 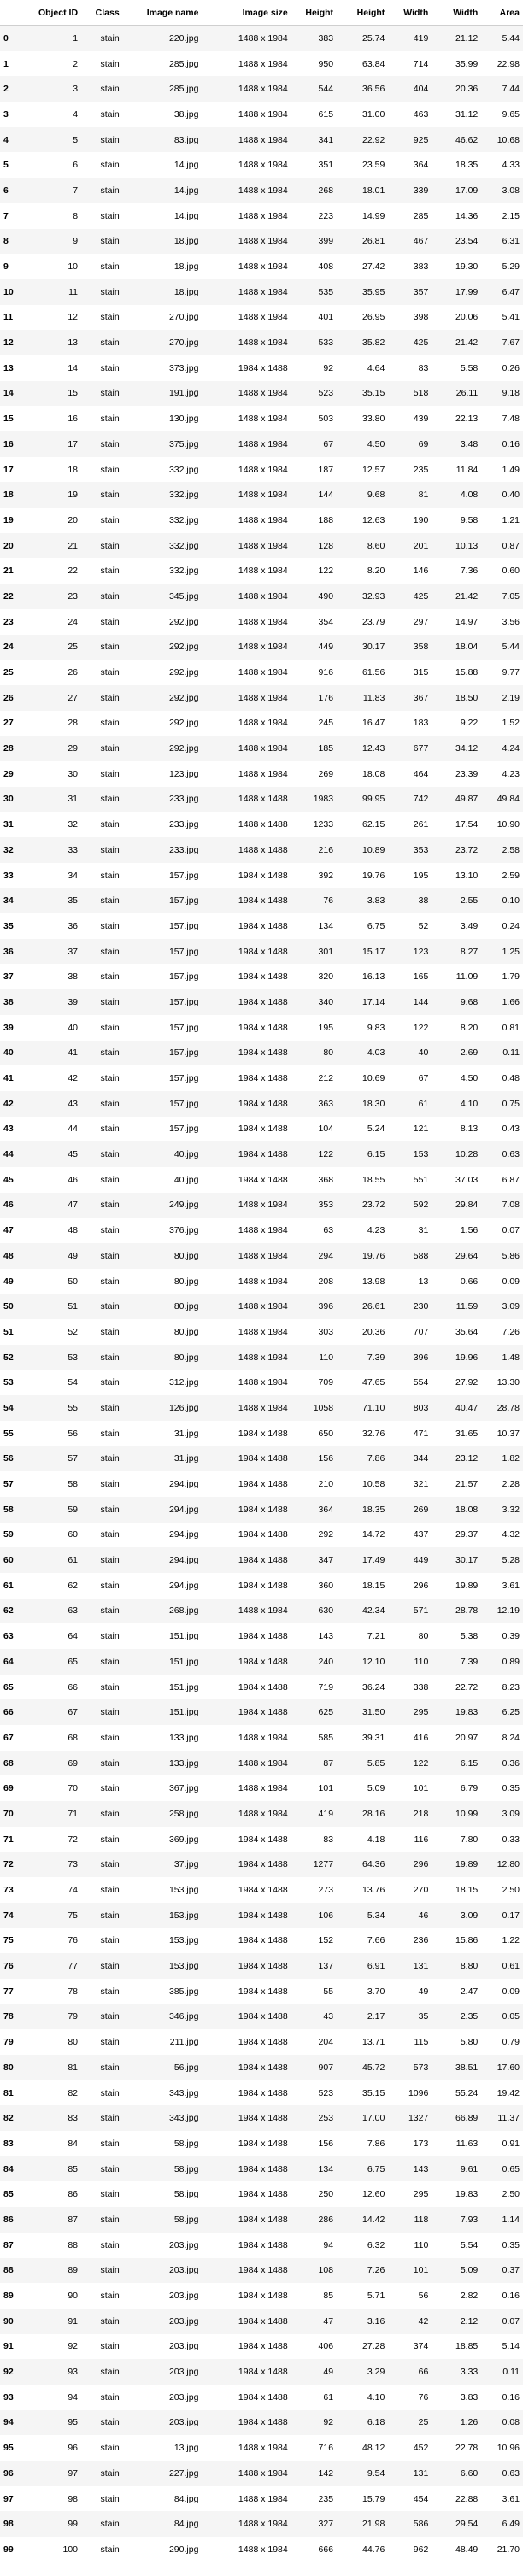 I want to click on height-pct-cell: 9.83, so click(x=376, y=1027).